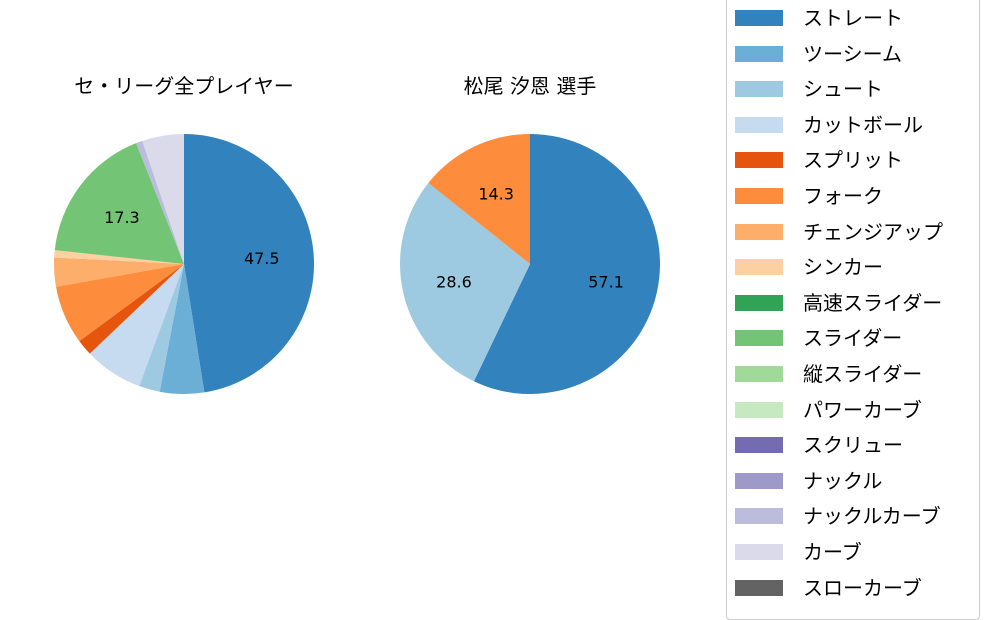 This screenshot has width=1000, height=620. I want to click on legend-label: シンカー, so click(843, 267).